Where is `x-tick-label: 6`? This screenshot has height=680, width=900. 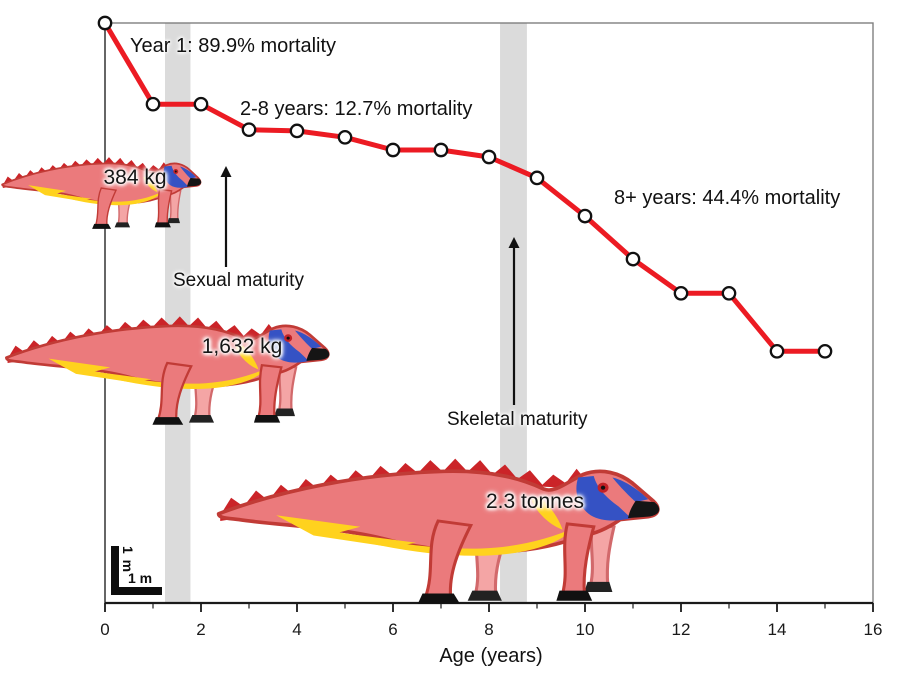
x-tick-label: 6 is located at coordinates (392, 629).